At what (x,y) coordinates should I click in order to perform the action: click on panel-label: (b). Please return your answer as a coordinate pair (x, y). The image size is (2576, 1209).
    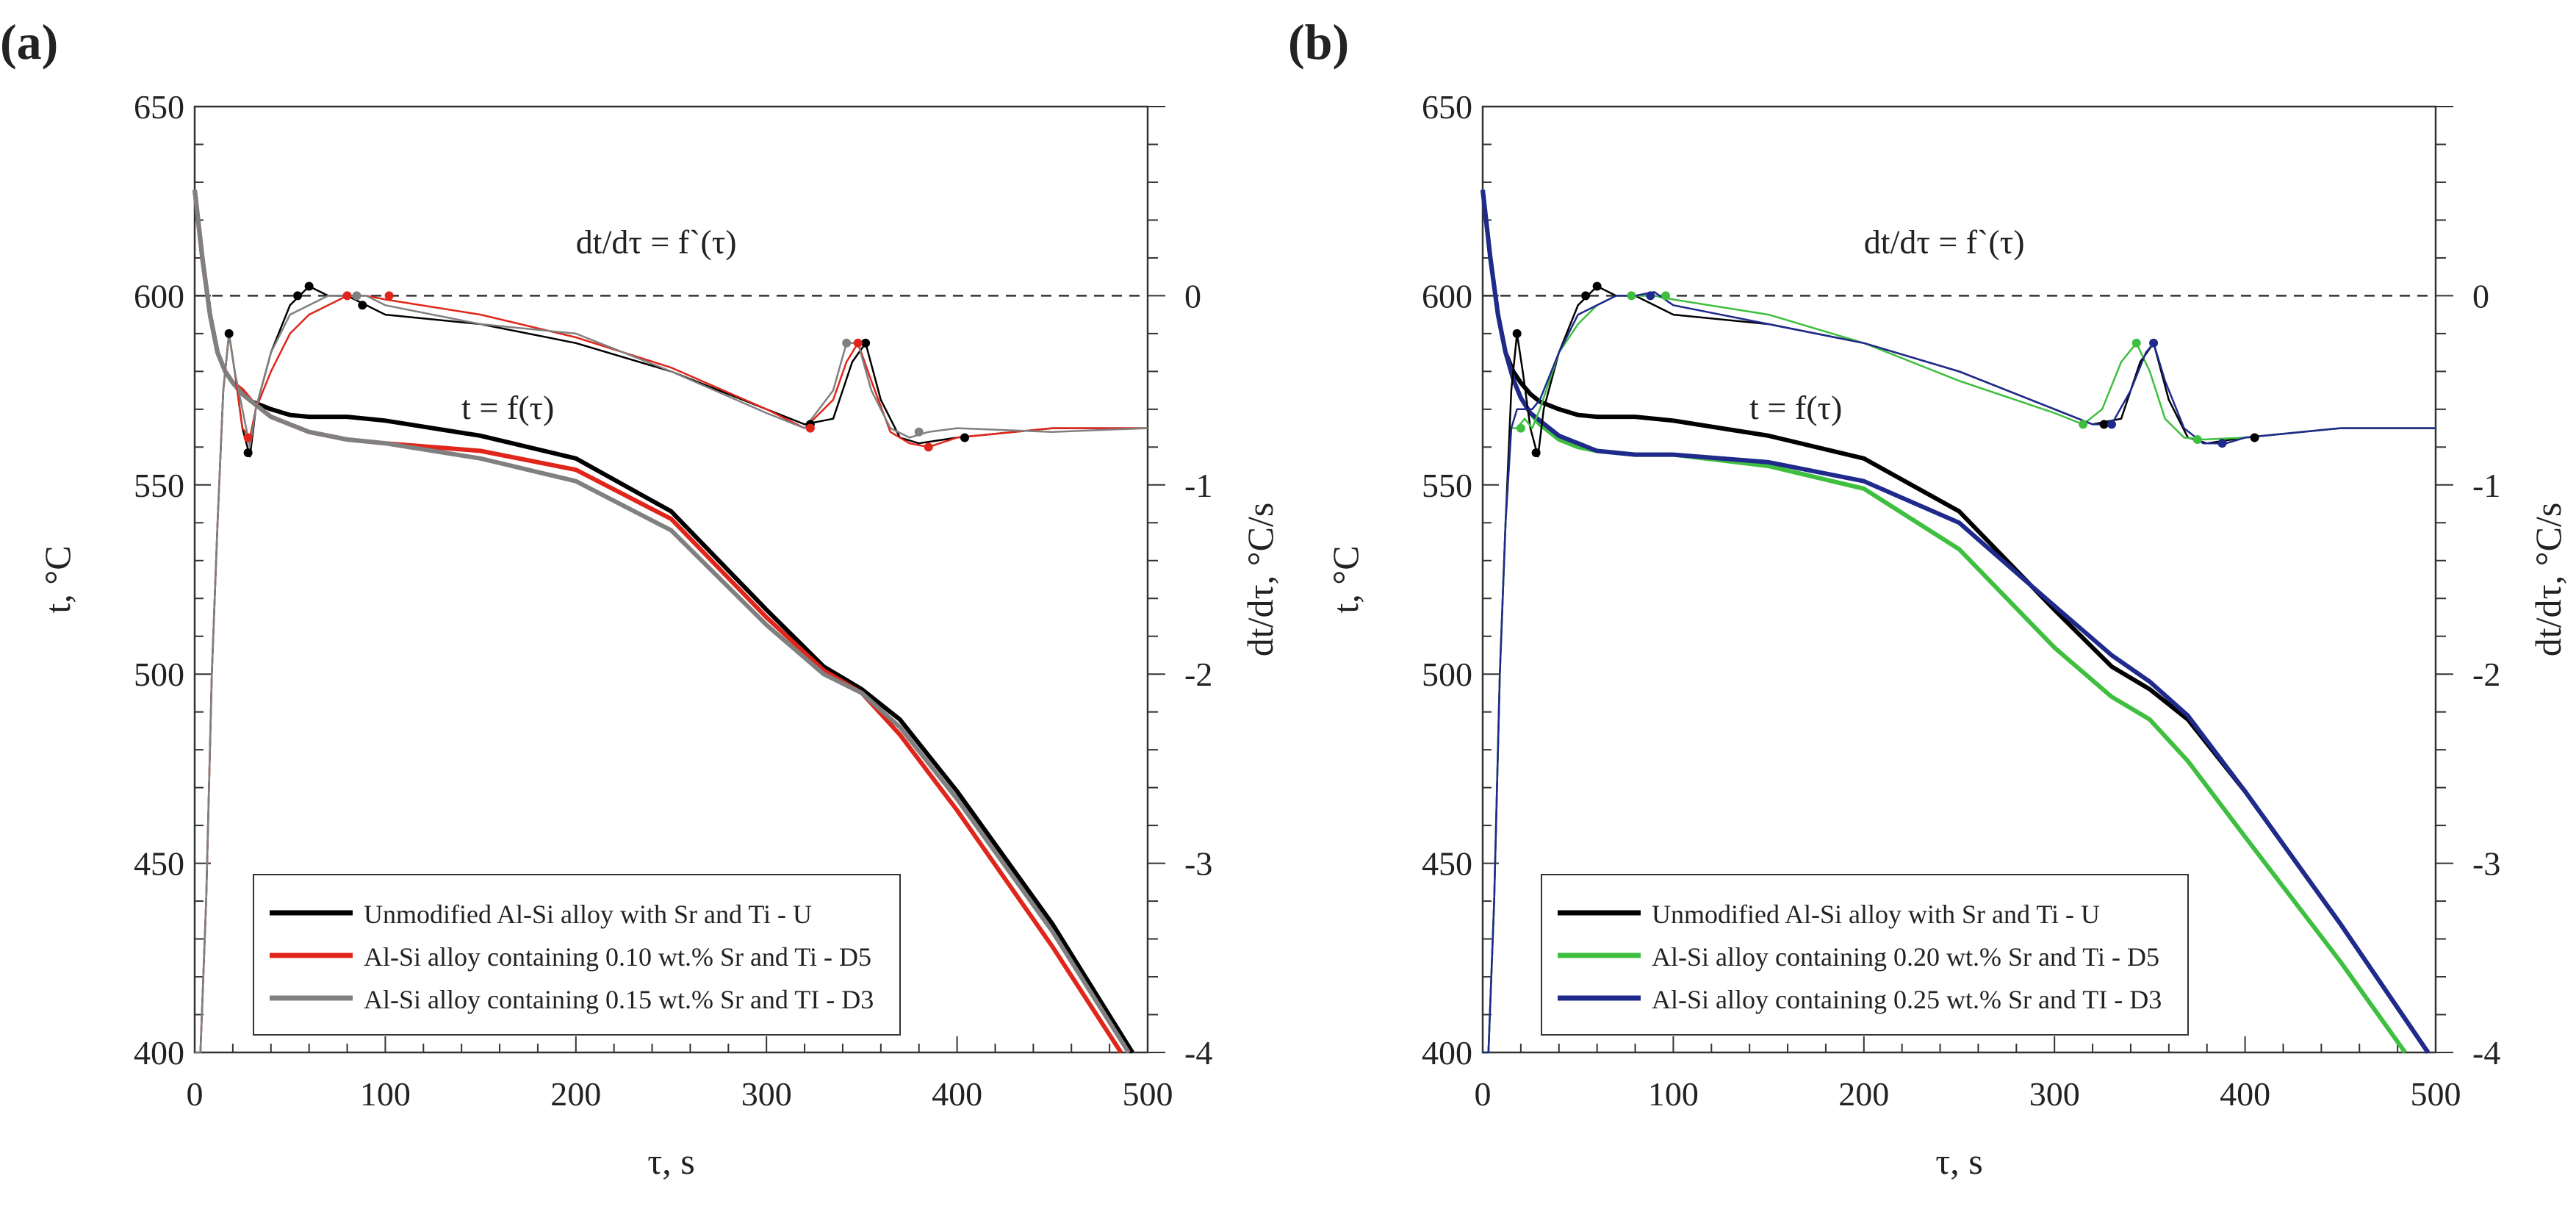
    Looking at the image, I should click on (1318, 42).